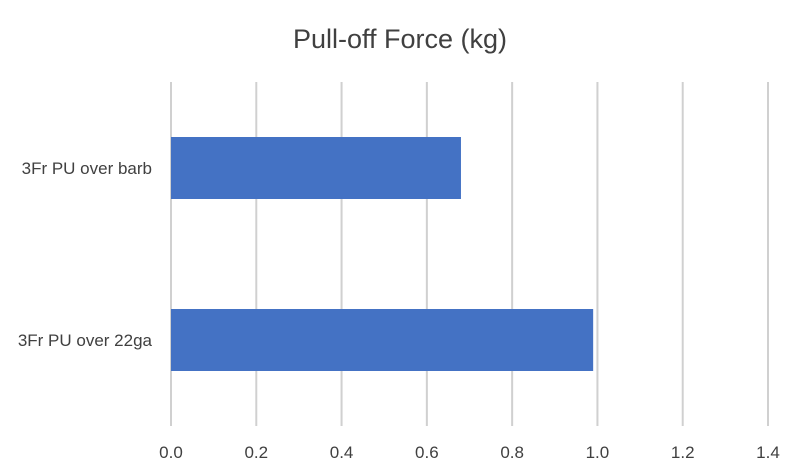 This screenshot has width=800, height=476. What do you see at coordinates (598, 452) in the screenshot?
I see `x-tick-label-5: 1.0` at bounding box center [598, 452].